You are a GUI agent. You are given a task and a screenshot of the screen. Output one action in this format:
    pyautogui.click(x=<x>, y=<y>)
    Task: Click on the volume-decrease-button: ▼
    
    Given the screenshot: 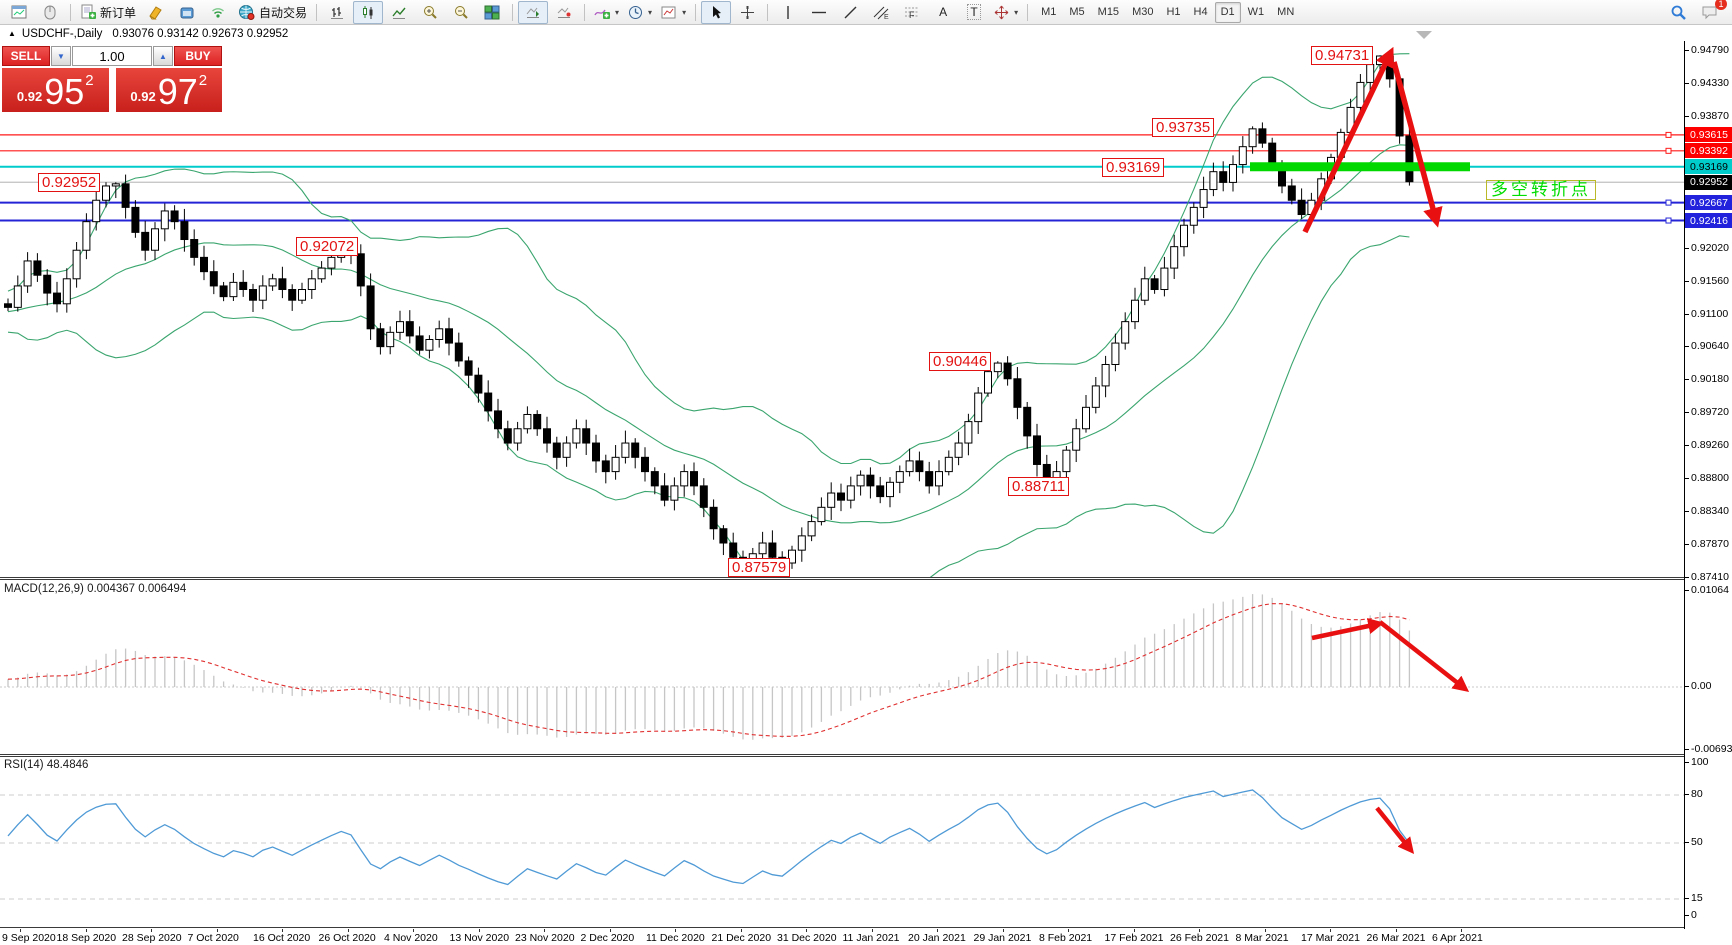 What is the action you would take?
    pyautogui.click(x=61, y=56)
    